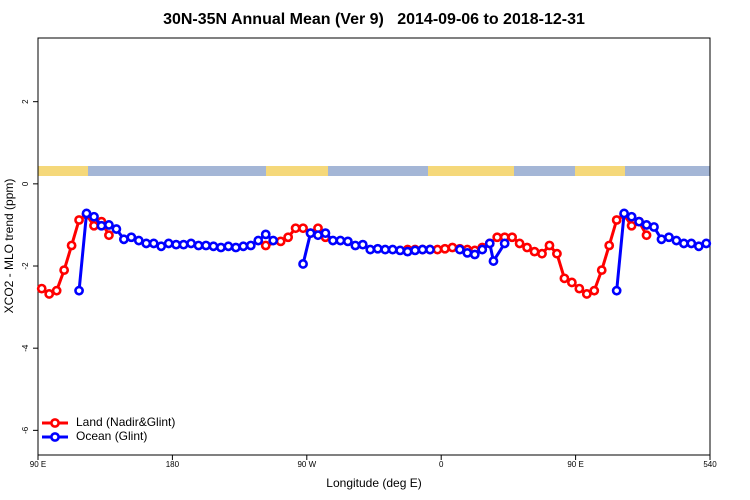 The image size is (750, 500). Describe the element at coordinates (125, 422) in the screenshot. I see `legend-label: Land (Nadir&Glint)` at that location.